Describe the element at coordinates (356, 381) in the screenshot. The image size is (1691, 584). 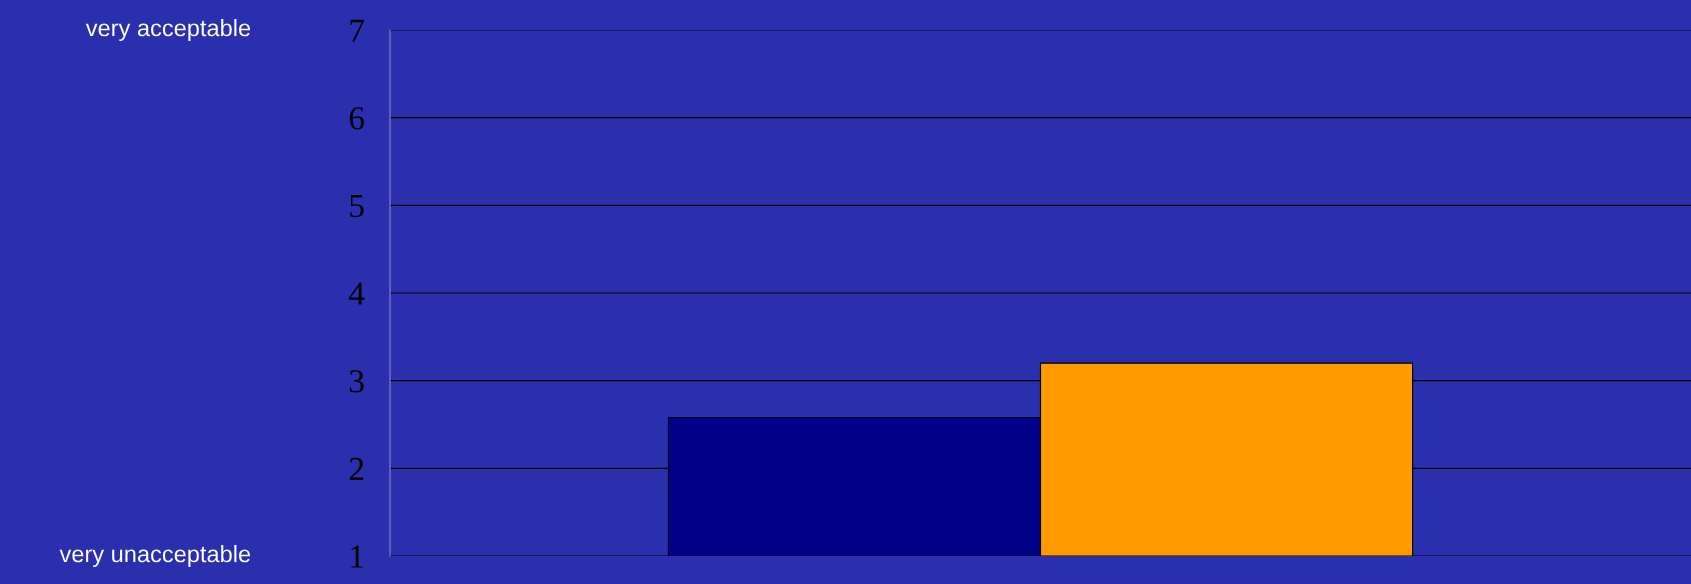
I see `y-tick-label: 3` at that location.